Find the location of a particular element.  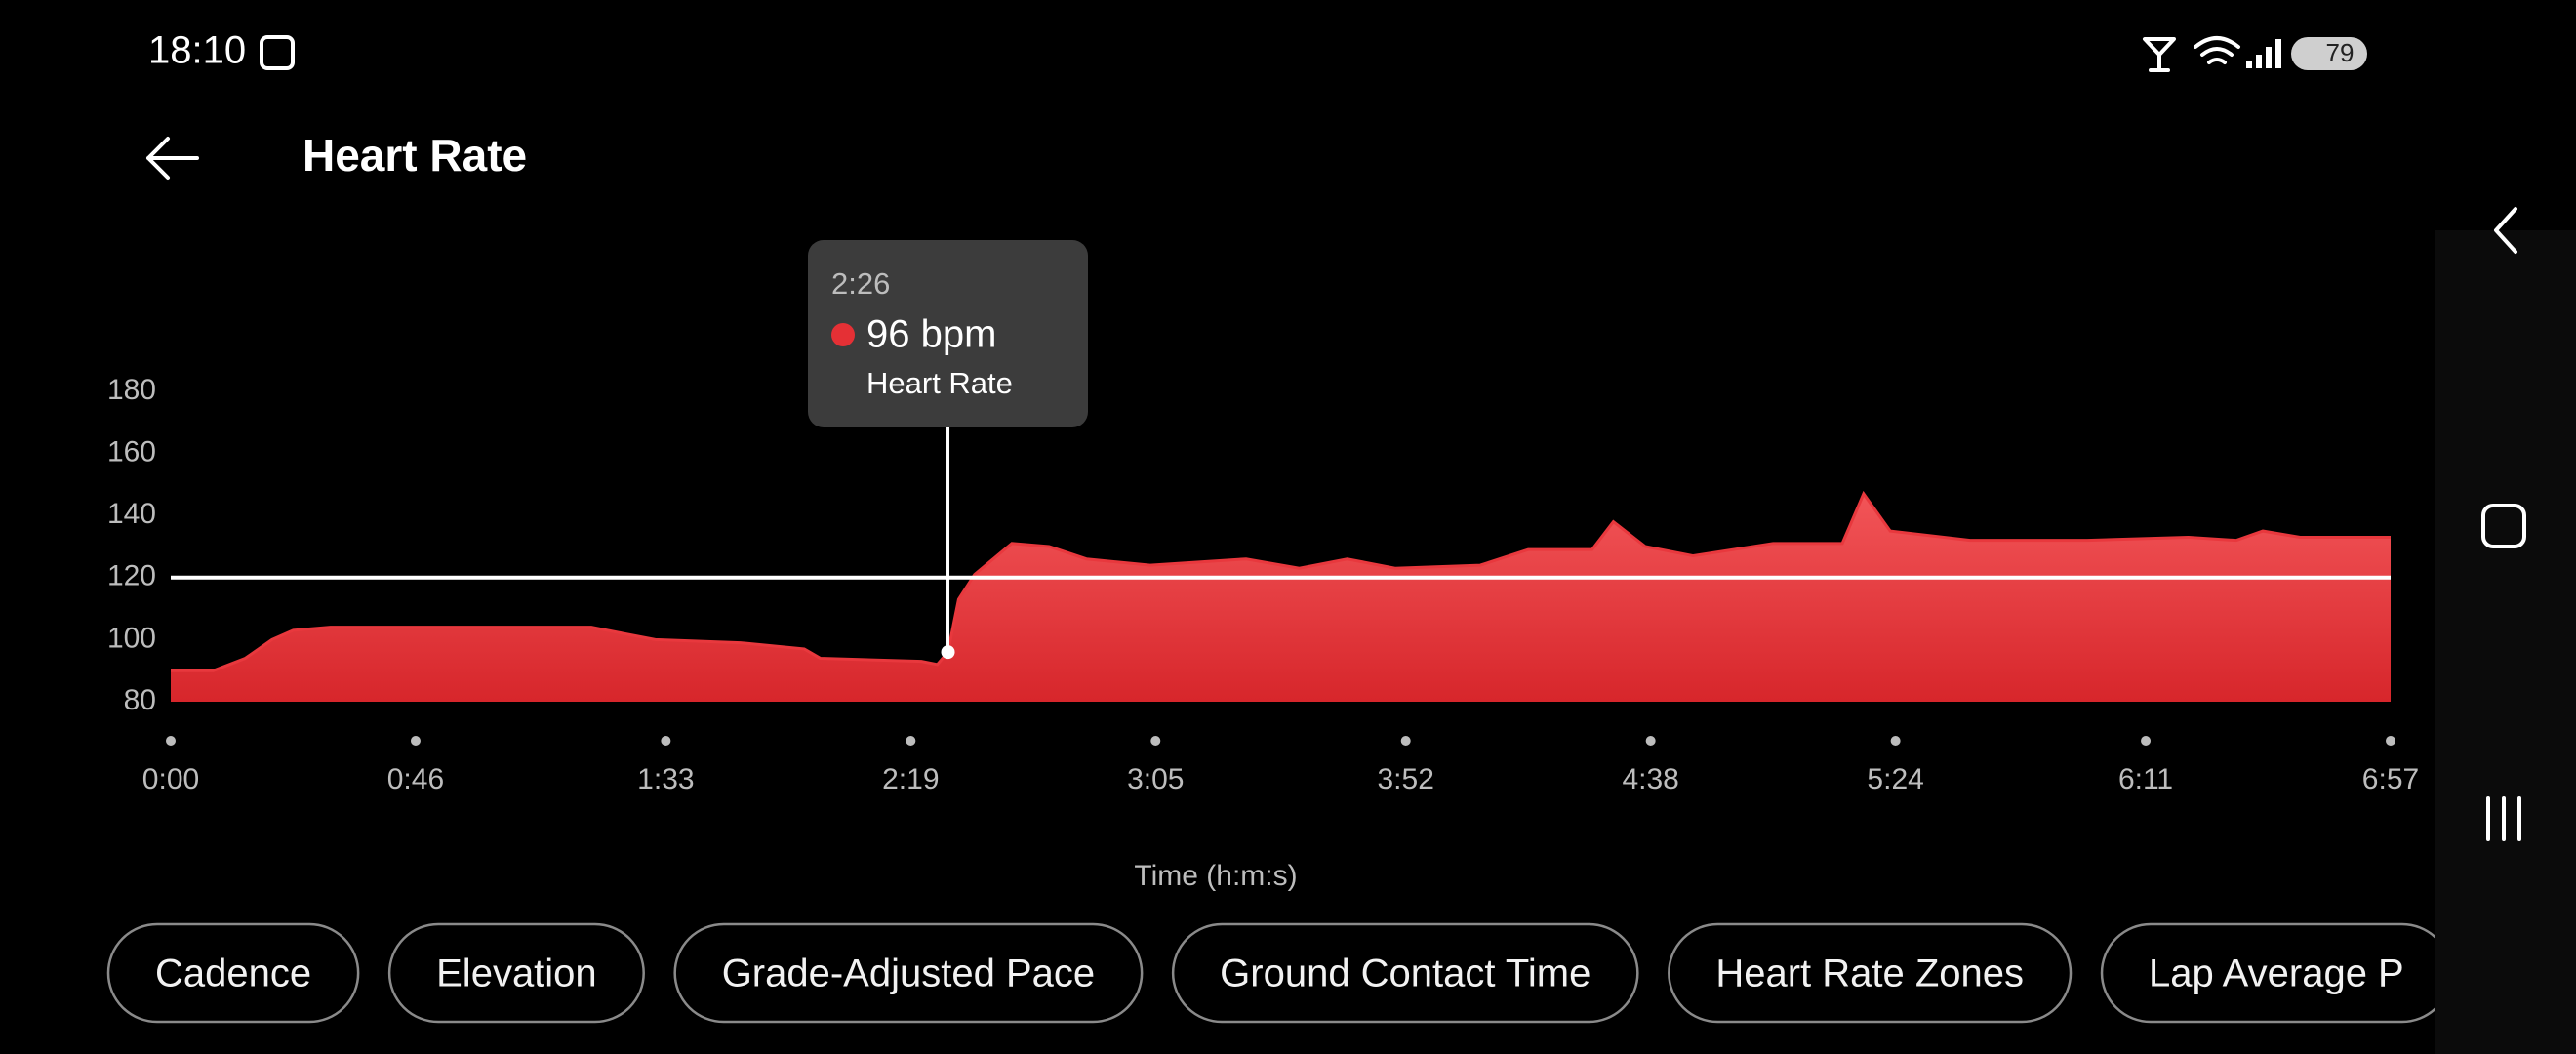

x-tick-label: 4:38 is located at coordinates (1650, 779).